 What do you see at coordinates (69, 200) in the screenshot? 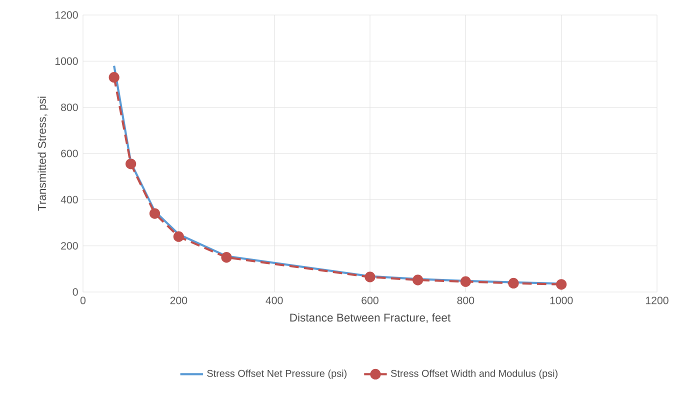
I see `y-tick-label: 400` at bounding box center [69, 200].